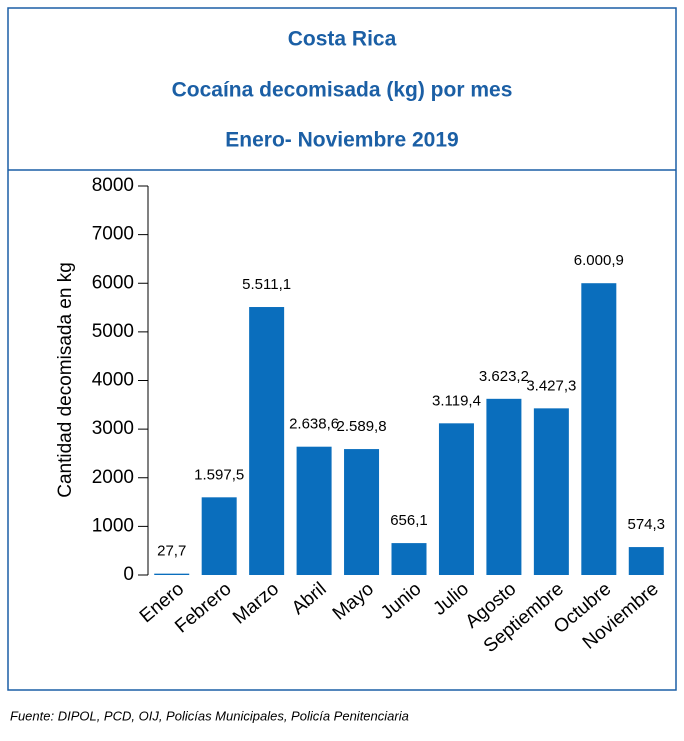  What do you see at coordinates (646, 524) in the screenshot?
I see `value-label: 574,3` at bounding box center [646, 524].